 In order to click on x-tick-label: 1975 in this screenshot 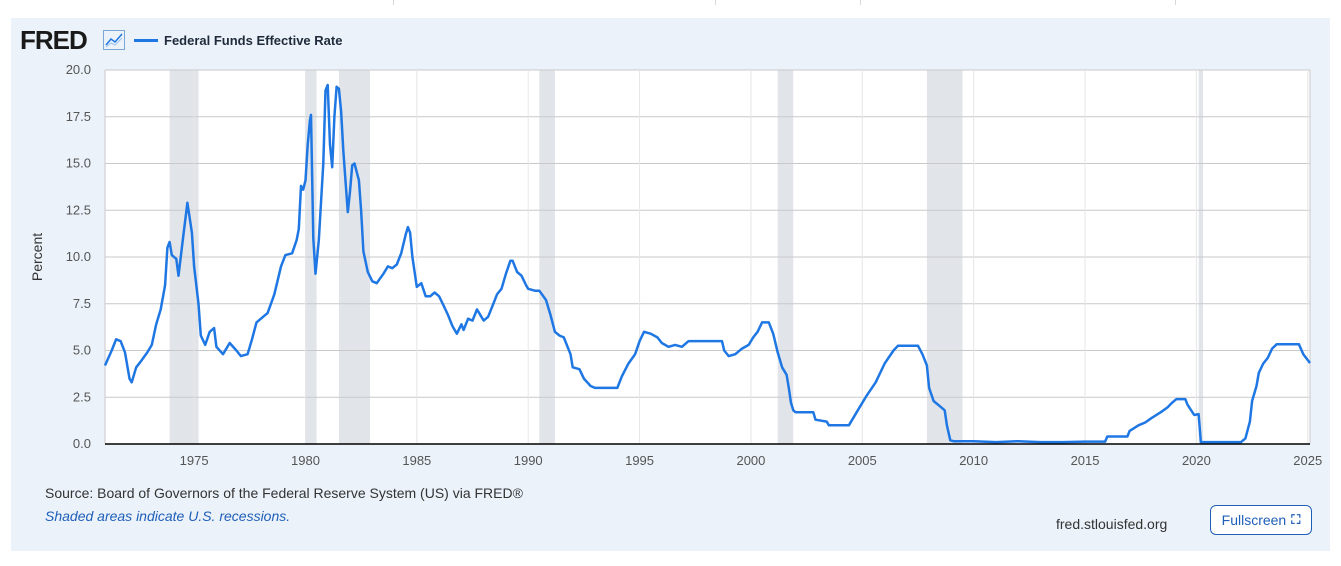, I will do `click(194, 460)`.